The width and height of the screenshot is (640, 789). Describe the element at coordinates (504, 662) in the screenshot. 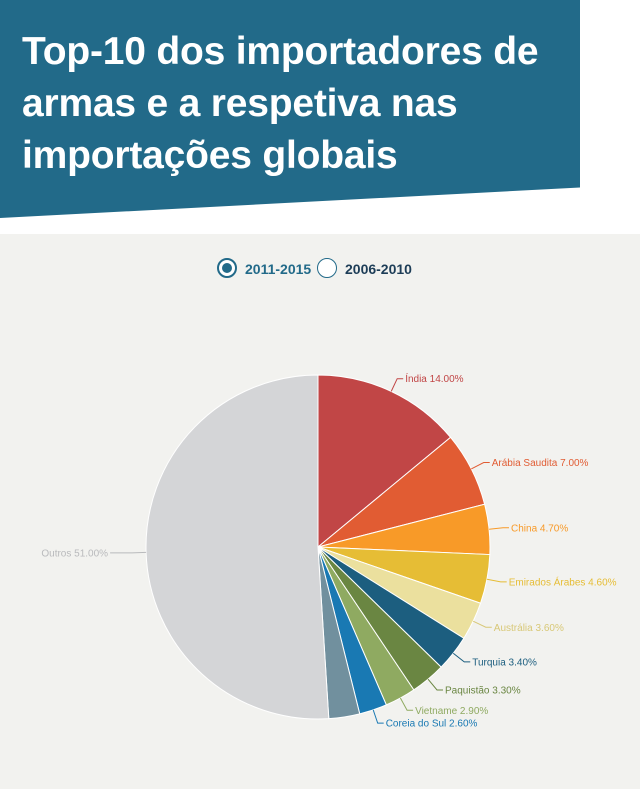

I see `slice-label: Turquia 3.40%` at that location.